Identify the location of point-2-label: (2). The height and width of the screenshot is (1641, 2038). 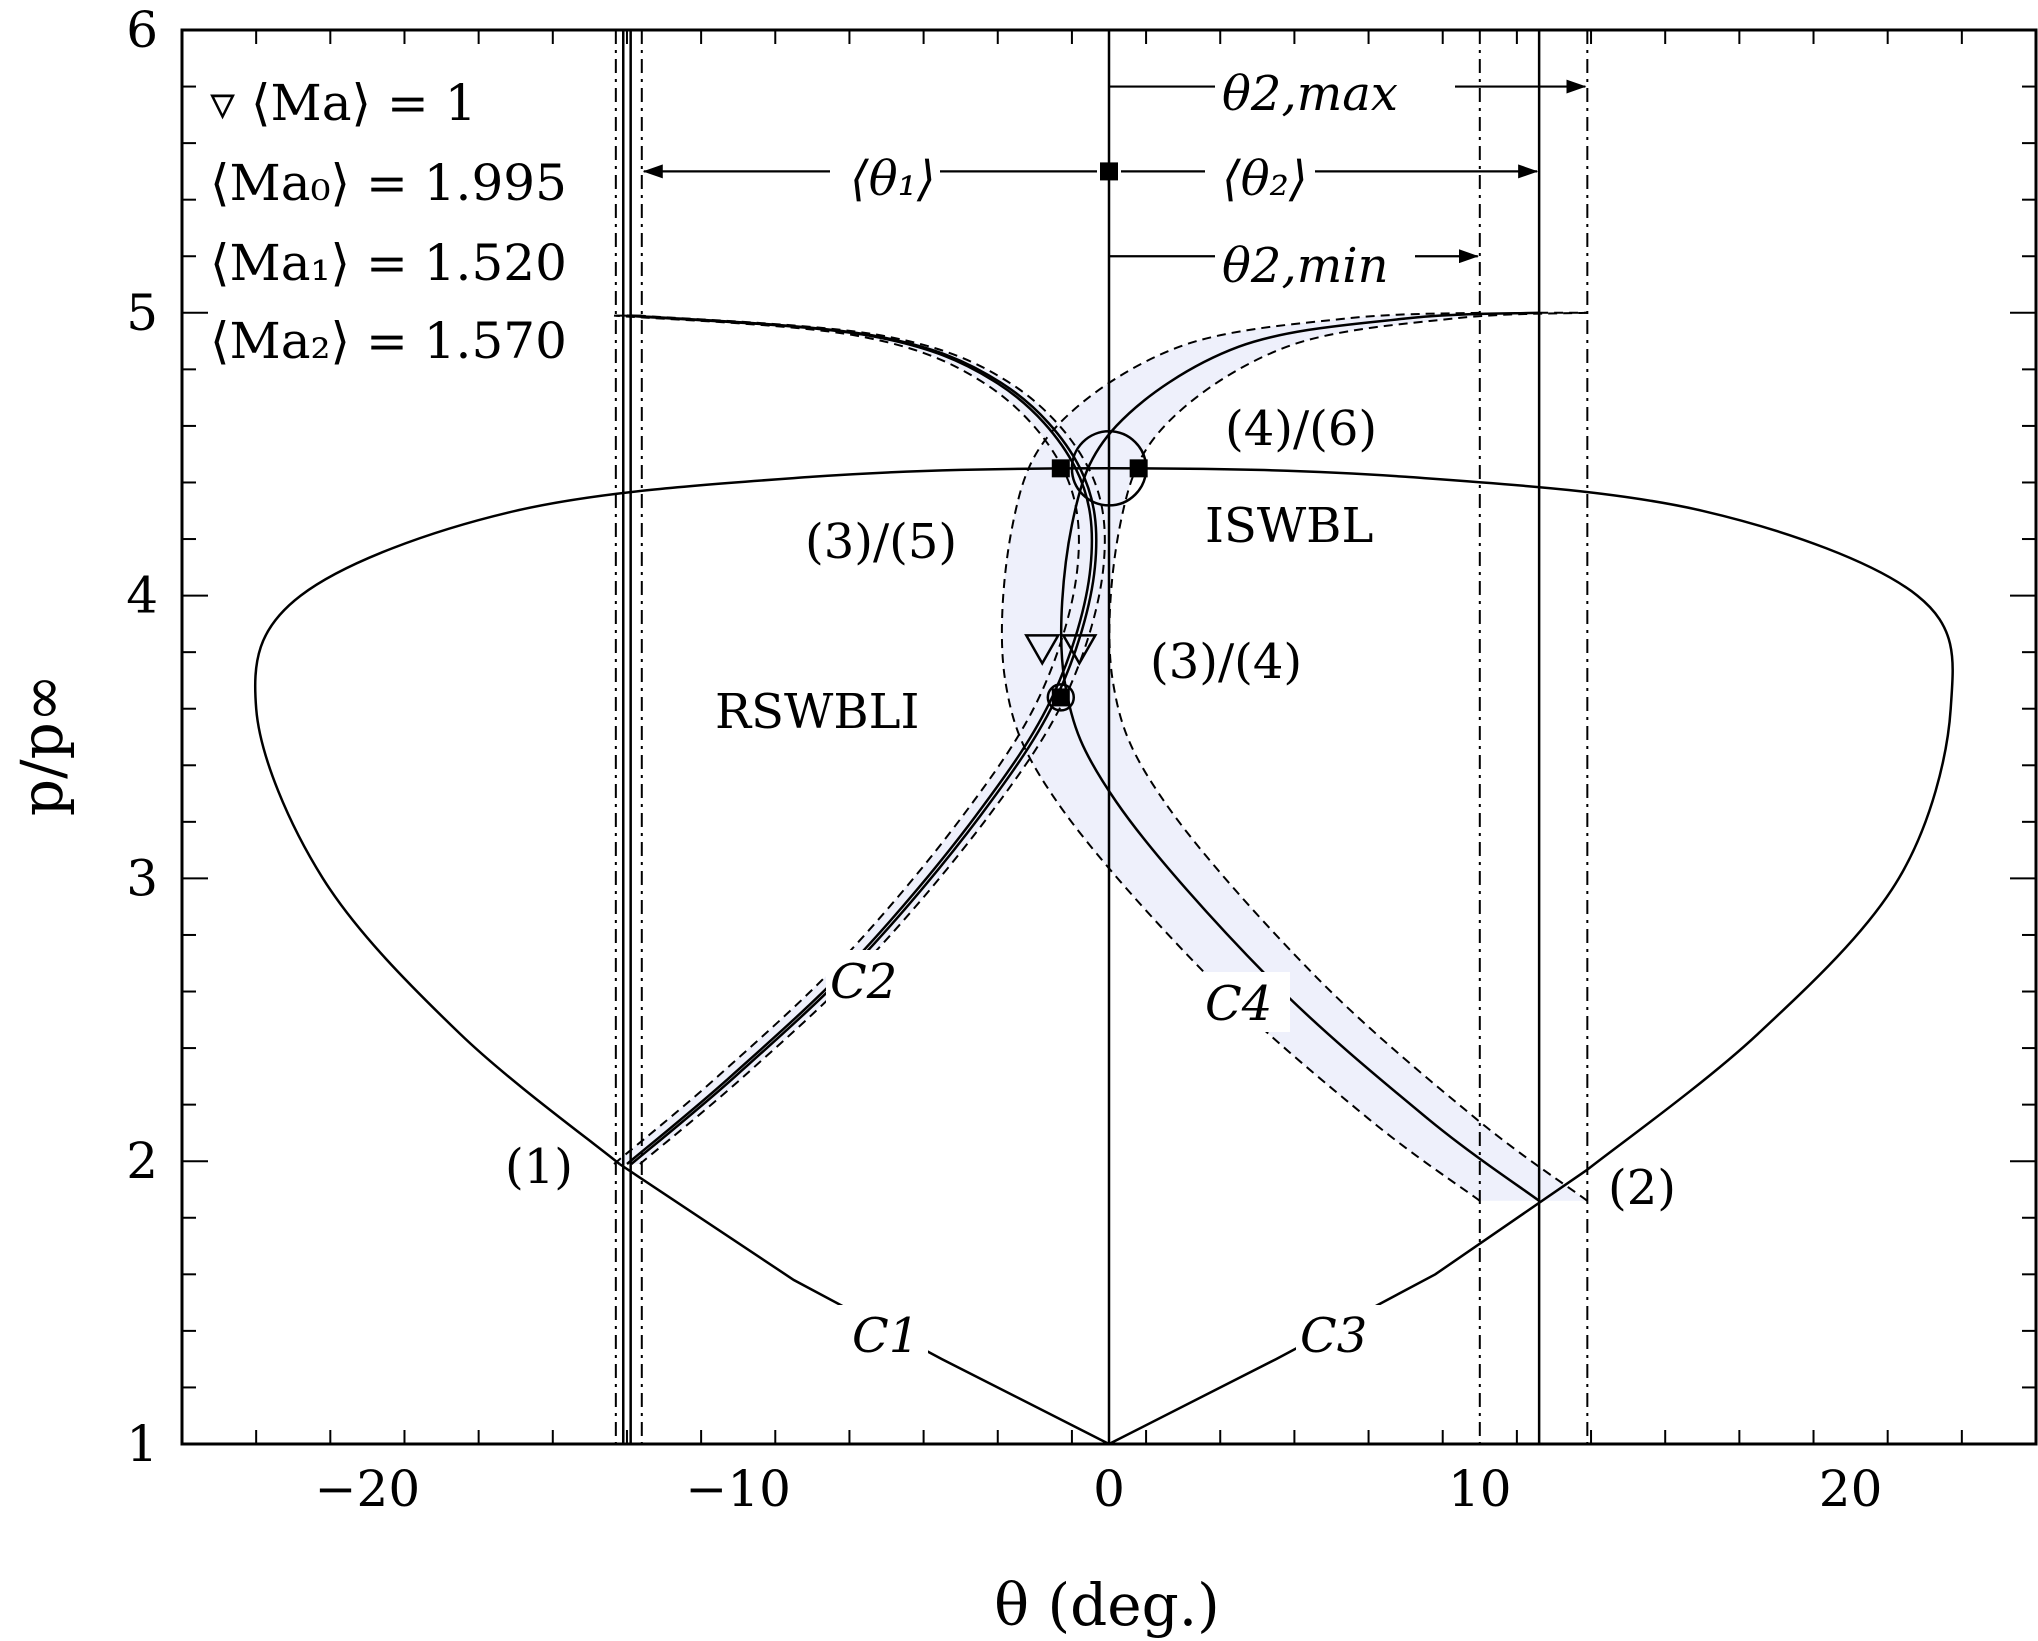
(1642, 1188).